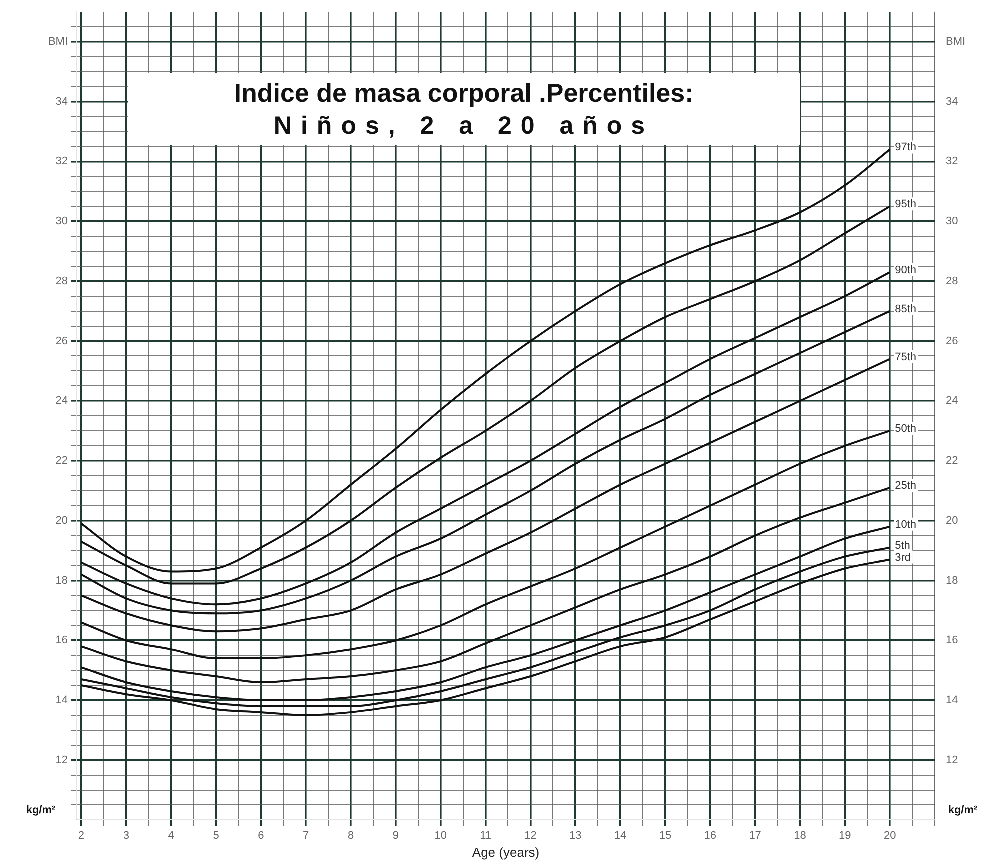 Image resolution: width=989 pixels, height=865 pixels. What do you see at coordinates (62, 341) in the screenshot?
I see `y-tick-label: 26` at bounding box center [62, 341].